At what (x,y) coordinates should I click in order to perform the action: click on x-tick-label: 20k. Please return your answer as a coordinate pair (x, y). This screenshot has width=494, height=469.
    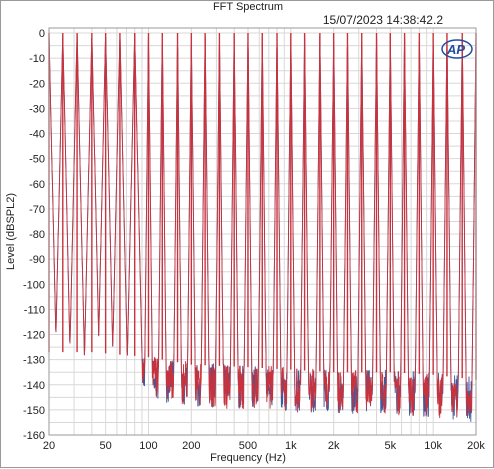
    Looking at the image, I should click on (476, 446).